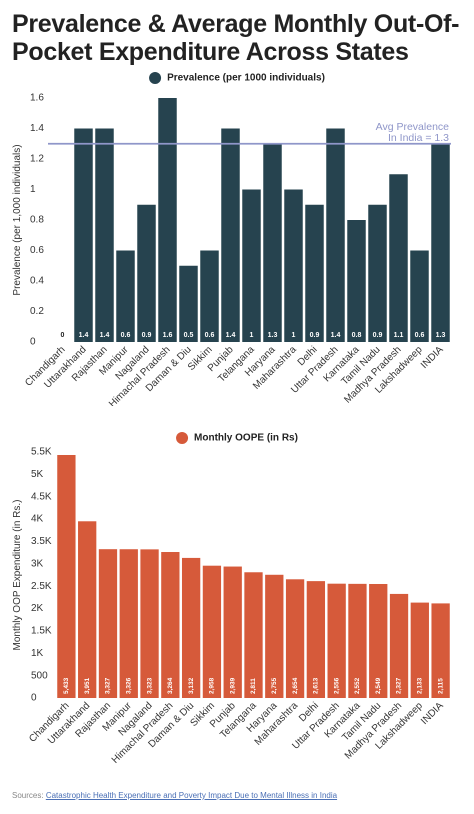 The width and height of the screenshot is (474, 814). I want to click on avg-reference-label: In India = 1.3, so click(418, 138).